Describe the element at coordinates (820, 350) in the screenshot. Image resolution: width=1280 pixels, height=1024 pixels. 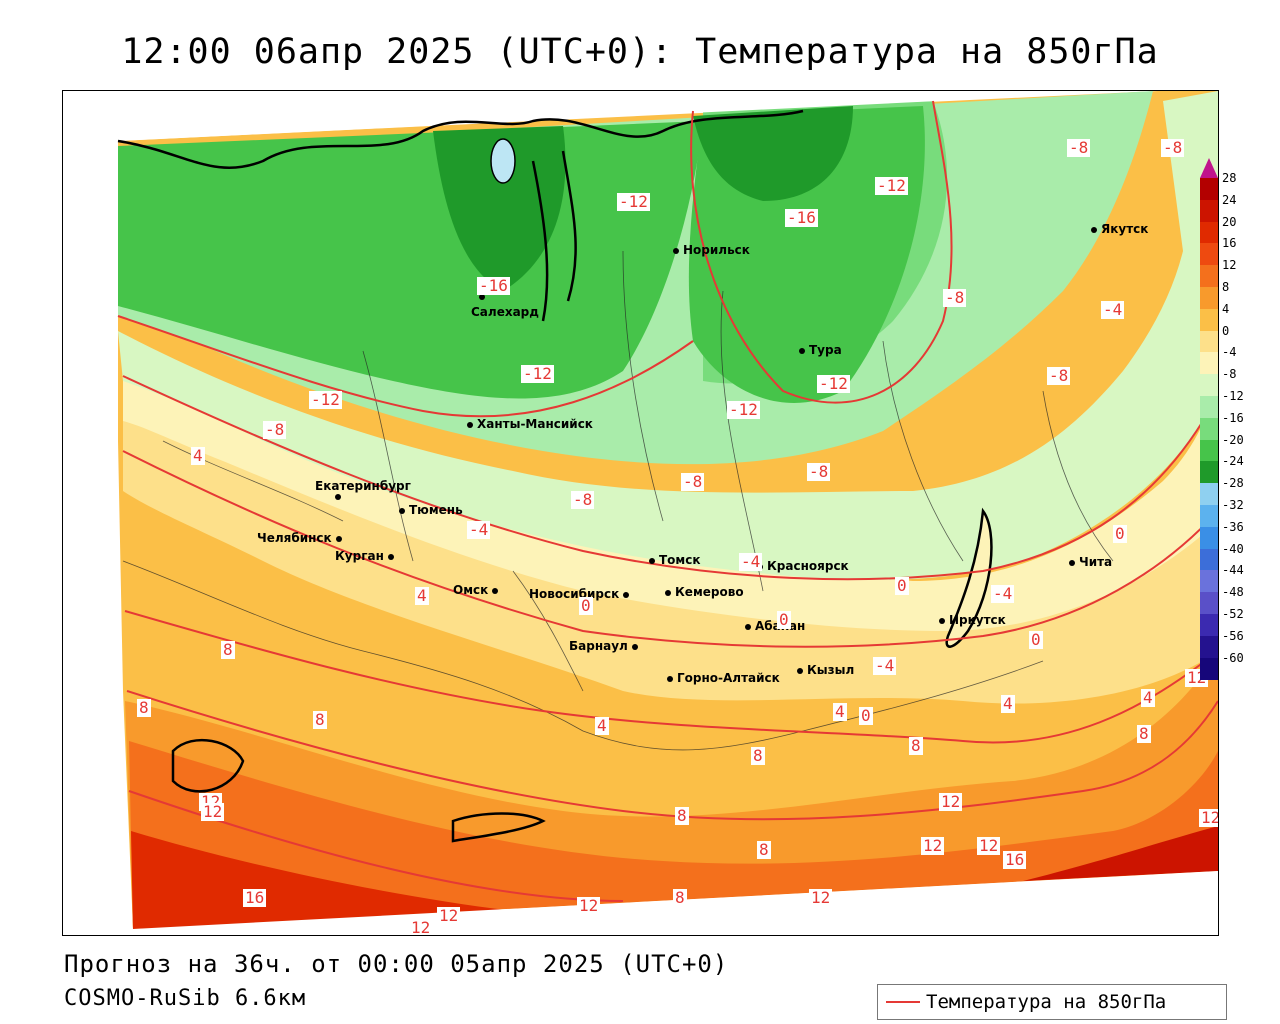
I see `city-tura: Тура` at that location.